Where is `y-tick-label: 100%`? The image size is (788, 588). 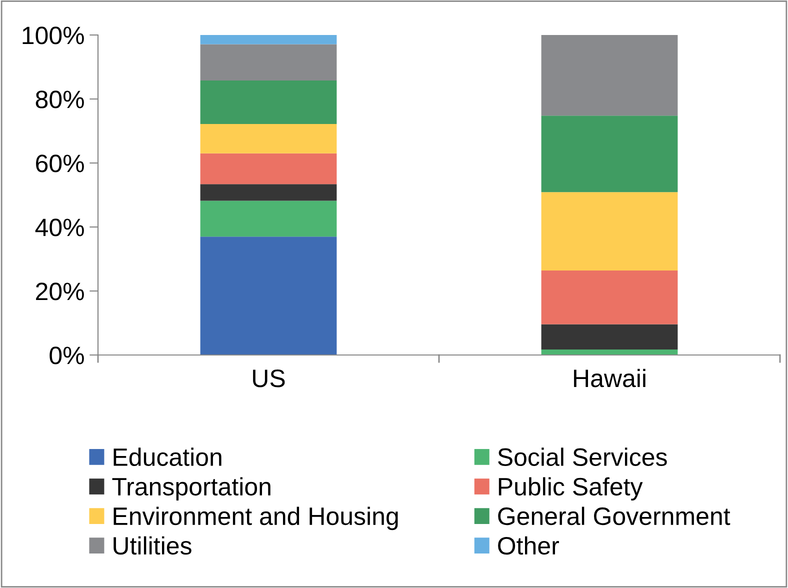
y-tick-label: 100% is located at coordinates (53, 35).